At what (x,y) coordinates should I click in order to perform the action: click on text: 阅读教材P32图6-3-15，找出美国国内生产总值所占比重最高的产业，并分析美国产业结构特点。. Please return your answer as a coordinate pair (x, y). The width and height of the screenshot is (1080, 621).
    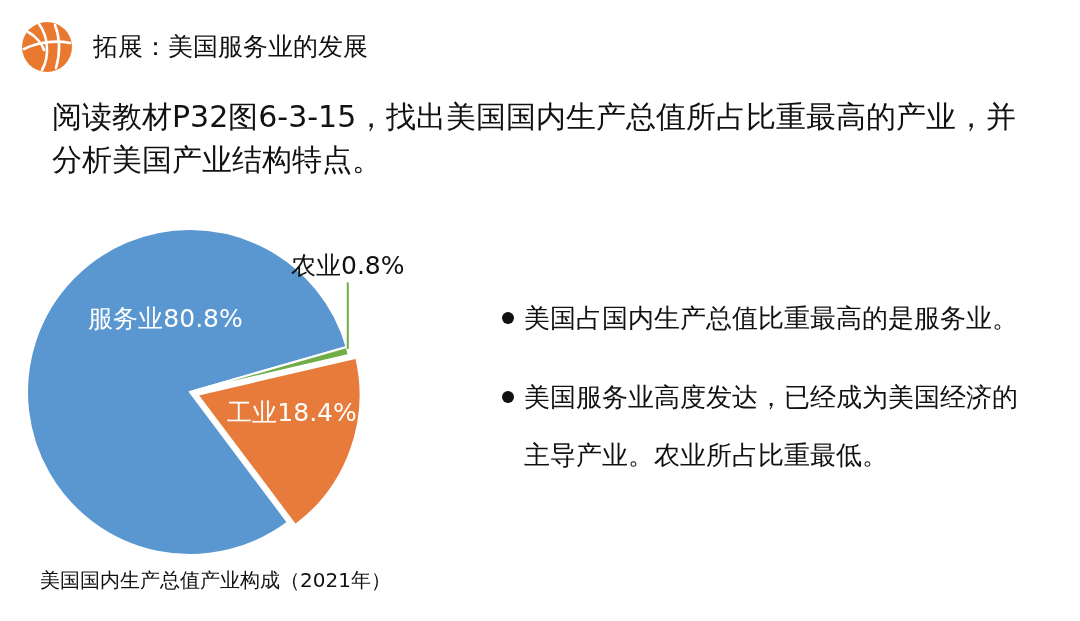
    Looking at the image, I should click on (535, 138).